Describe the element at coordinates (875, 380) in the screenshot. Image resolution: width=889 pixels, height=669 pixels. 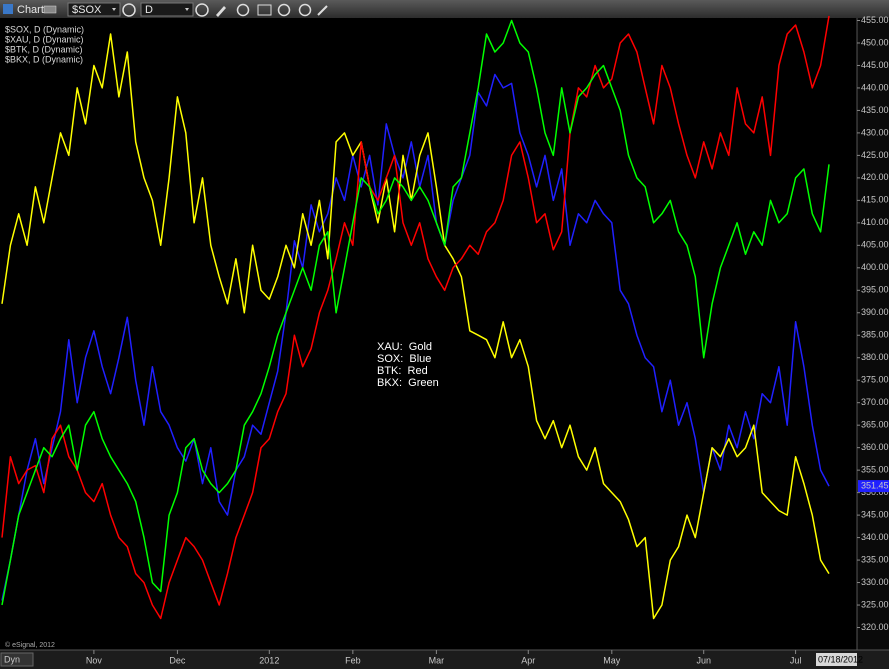
I see `y-tick-label: 375.00` at that location.